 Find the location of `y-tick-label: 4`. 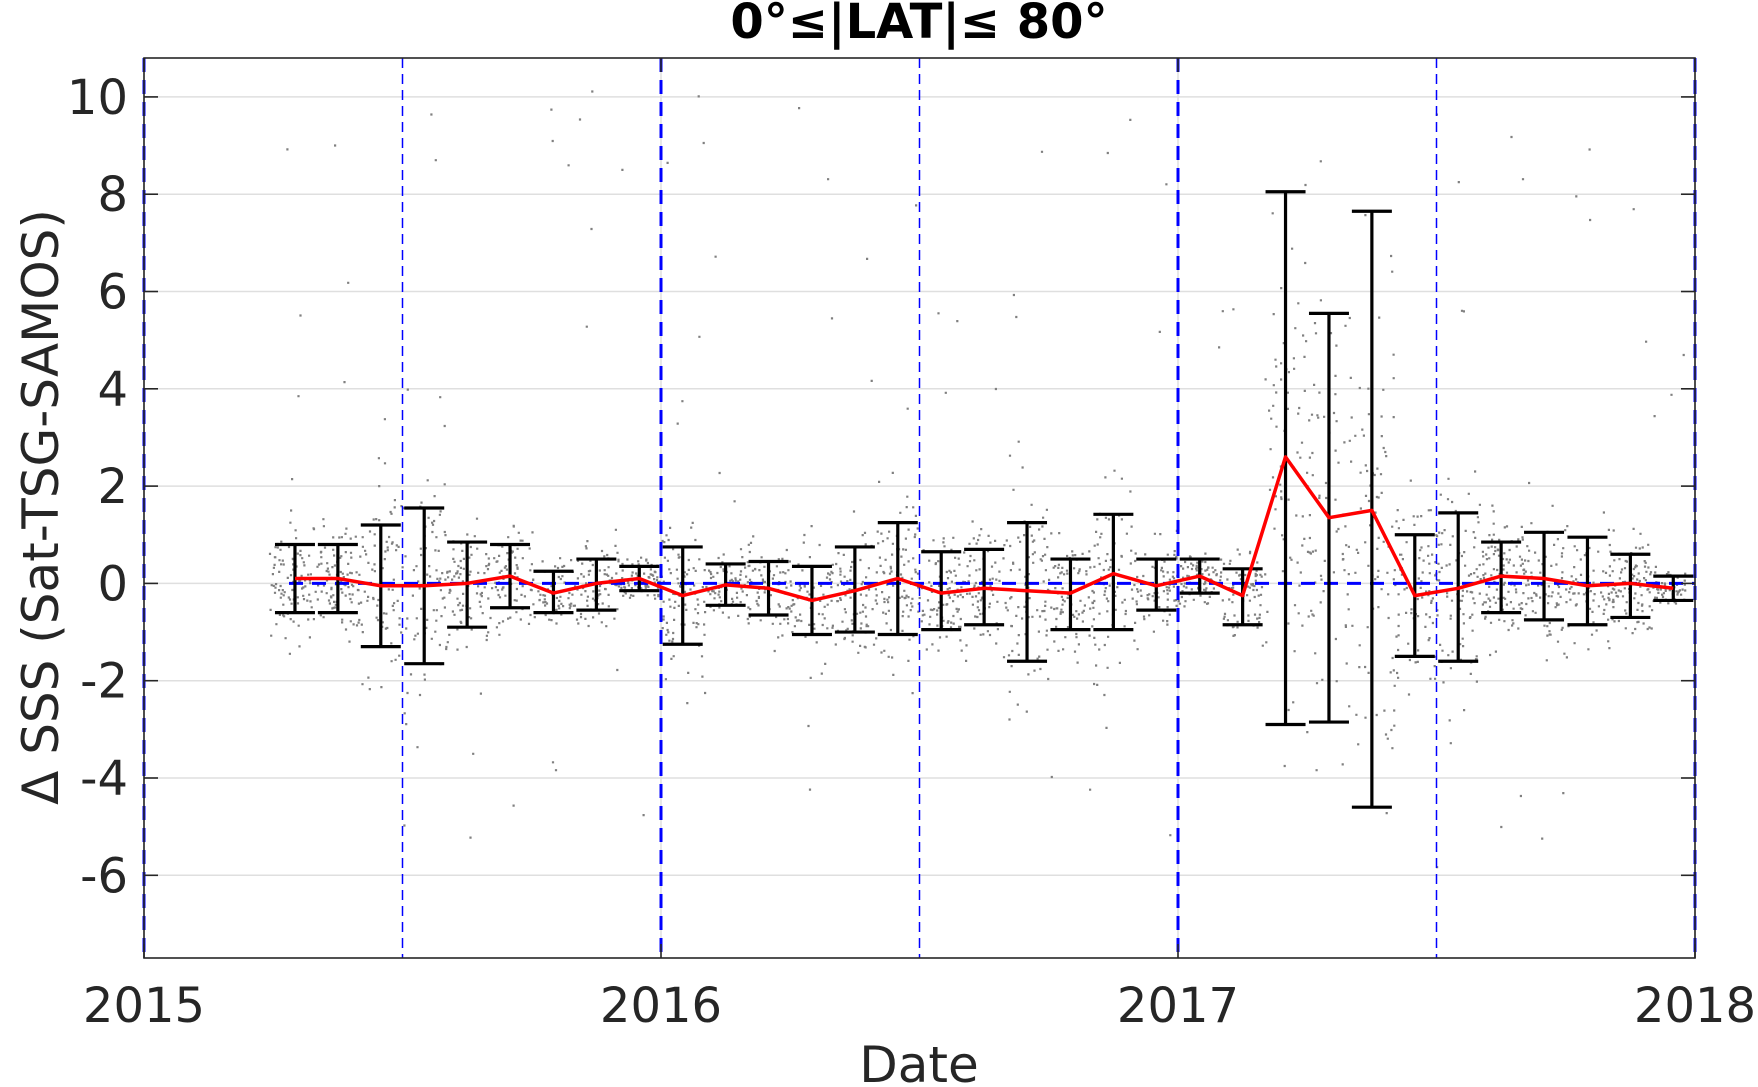

y-tick-label: 4 is located at coordinates (112, 390).